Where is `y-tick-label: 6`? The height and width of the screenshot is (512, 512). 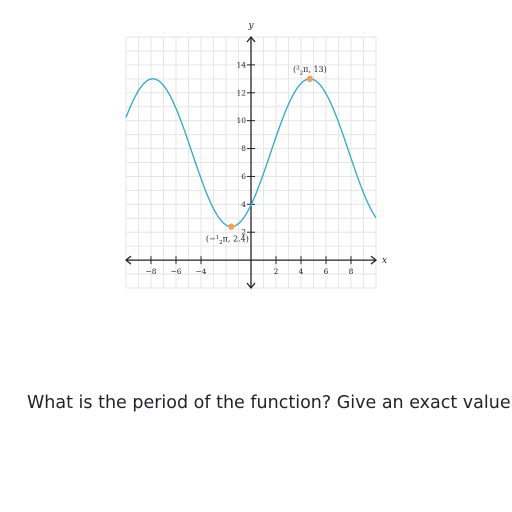
y-tick-label: 6 is located at coordinates (243, 176).